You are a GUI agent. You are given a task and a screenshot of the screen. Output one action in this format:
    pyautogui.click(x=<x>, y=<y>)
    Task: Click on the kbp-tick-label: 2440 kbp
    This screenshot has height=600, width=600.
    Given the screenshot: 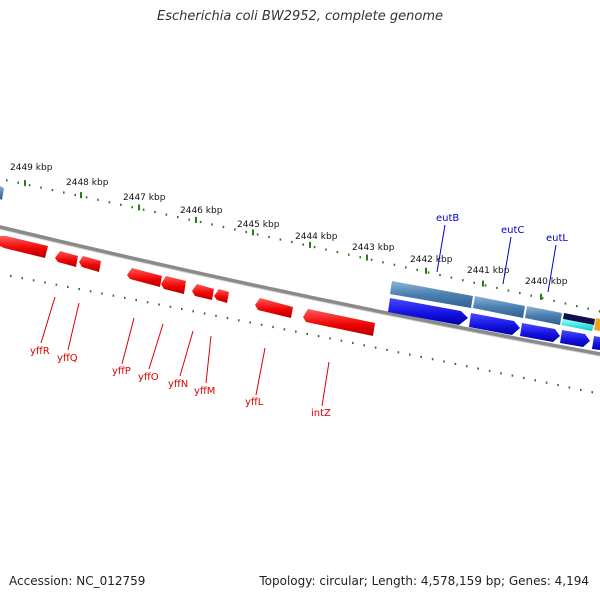 What is the action you would take?
    pyautogui.click(x=546, y=282)
    